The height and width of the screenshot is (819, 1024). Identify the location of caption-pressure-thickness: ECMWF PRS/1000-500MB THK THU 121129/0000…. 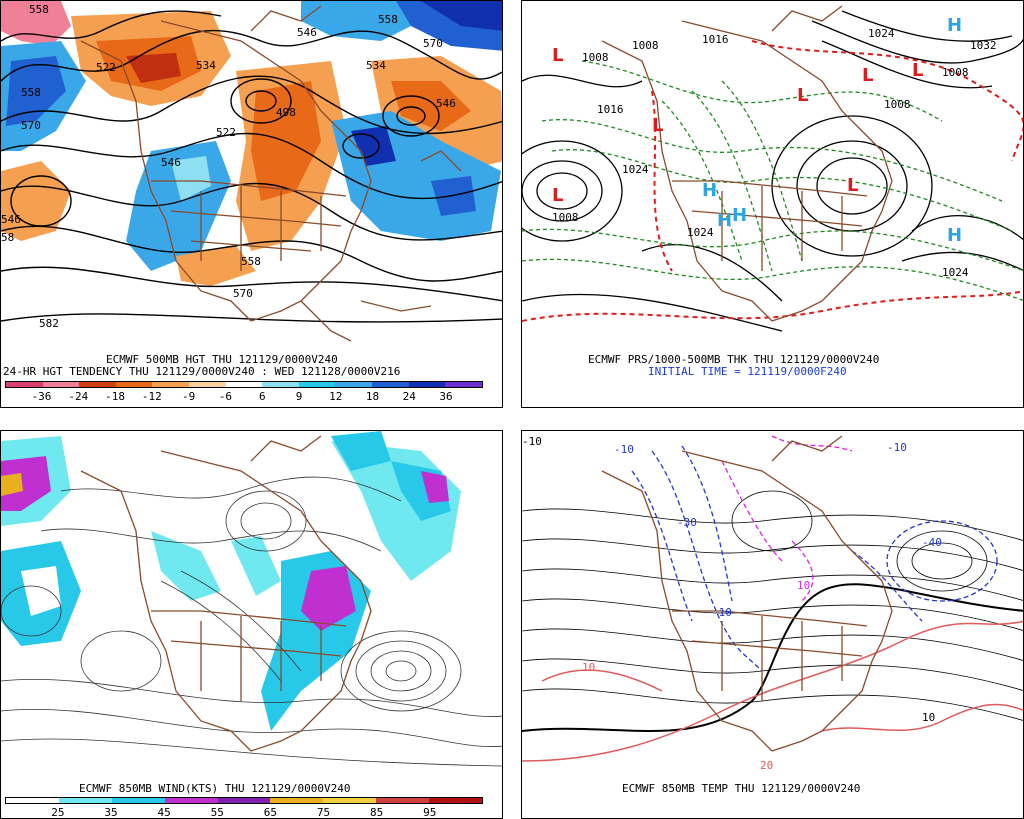
(734, 359).